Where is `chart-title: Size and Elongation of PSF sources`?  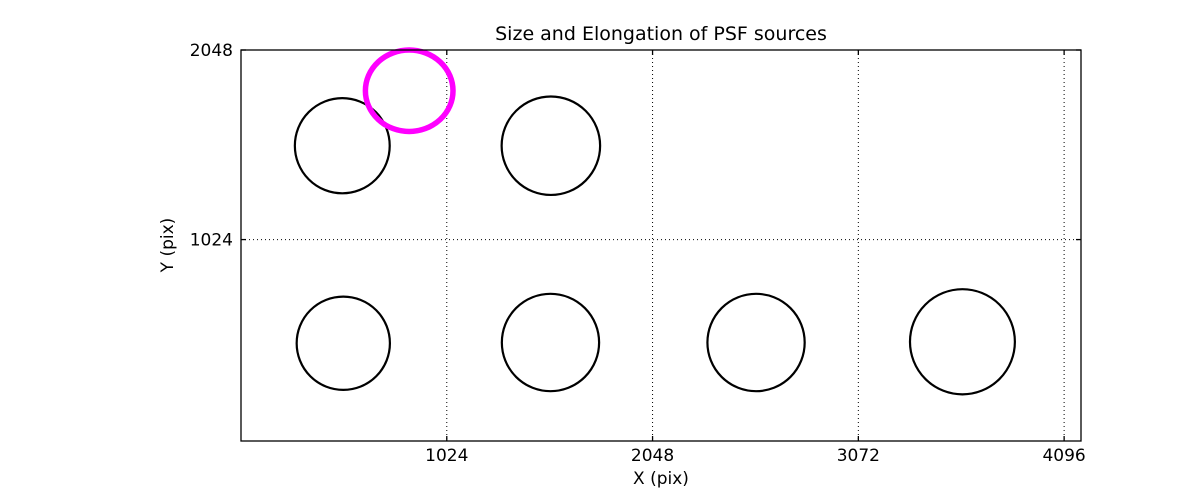 chart-title: Size and Elongation of PSF sources is located at coordinates (661, 34).